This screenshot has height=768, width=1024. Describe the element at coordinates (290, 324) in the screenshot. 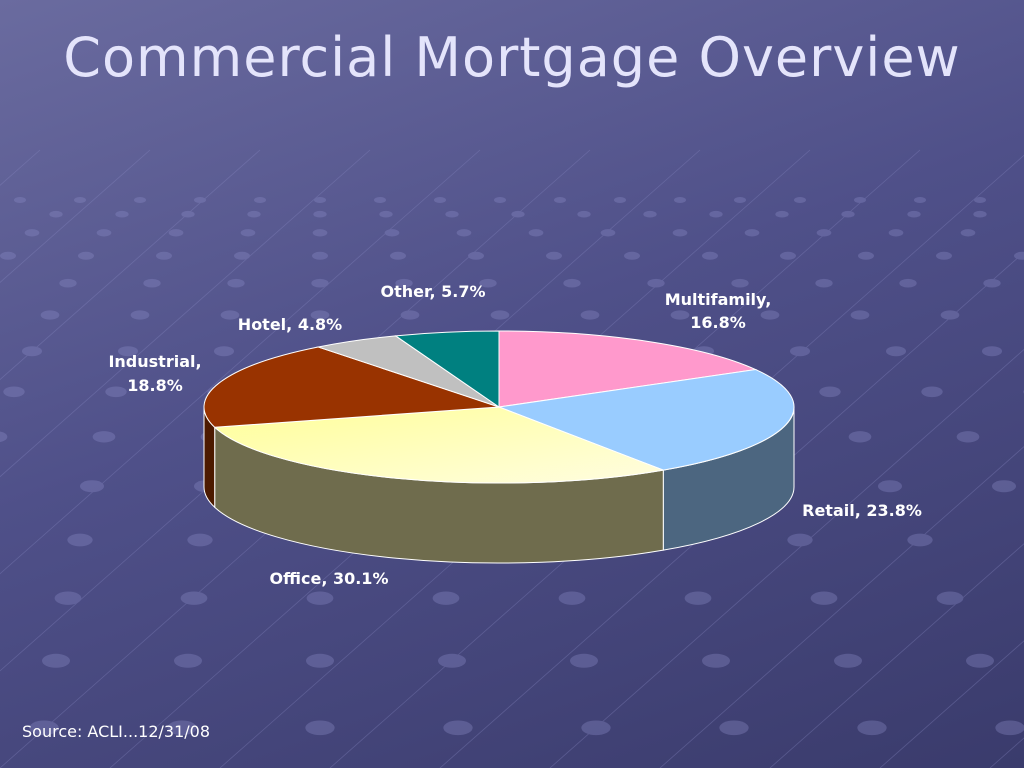

I see `slice-label-hotel: Hotel, 4.8%` at that location.